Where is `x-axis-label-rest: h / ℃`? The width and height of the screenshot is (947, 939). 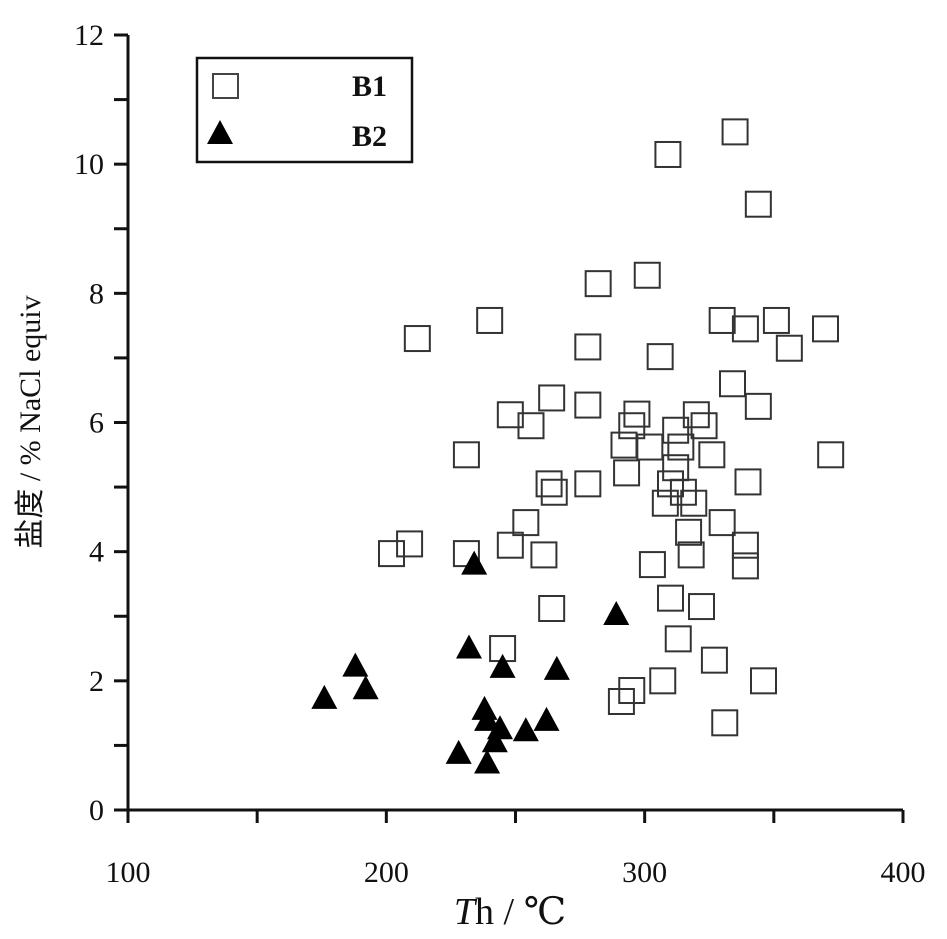 x-axis-label-rest: h / ℃ is located at coordinates (520, 912).